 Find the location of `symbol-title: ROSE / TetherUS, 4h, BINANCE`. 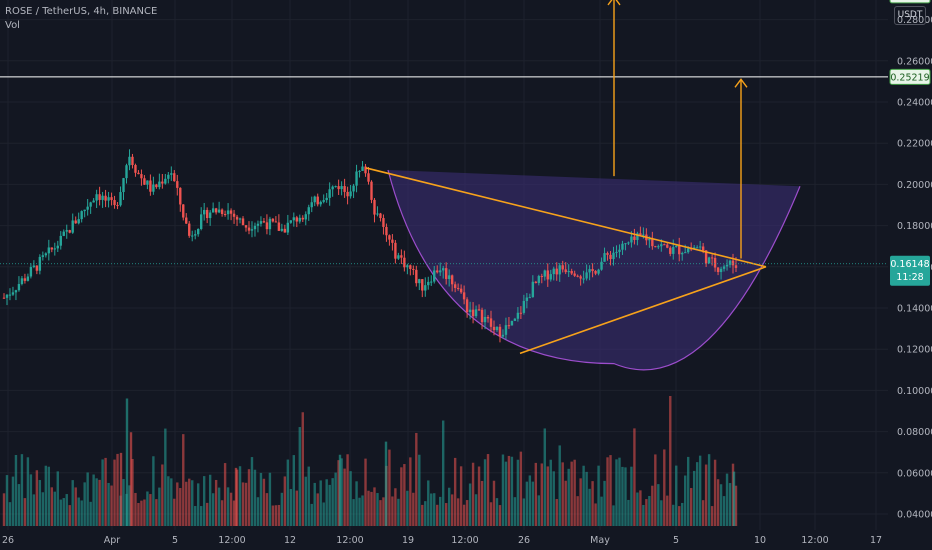

symbol-title: ROSE / TetherUS, 4h, BINANCE is located at coordinates (81, 11).